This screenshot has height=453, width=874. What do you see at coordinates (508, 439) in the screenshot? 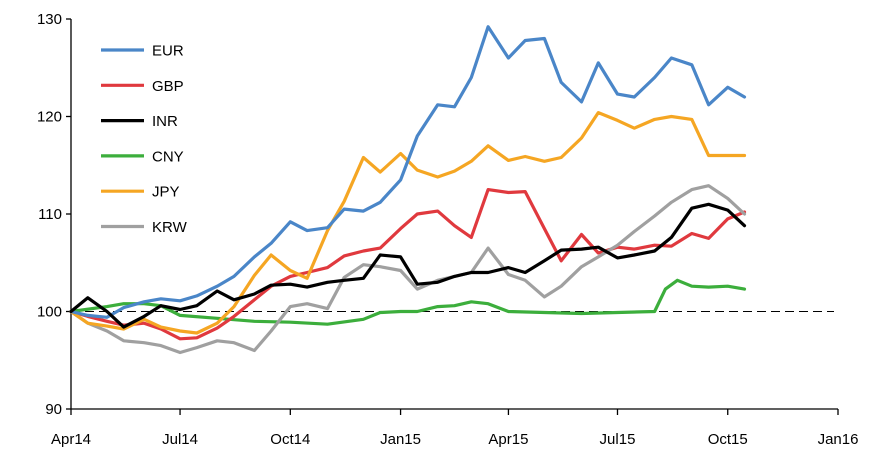
I see `x-tick-label: Apr15` at bounding box center [508, 439].